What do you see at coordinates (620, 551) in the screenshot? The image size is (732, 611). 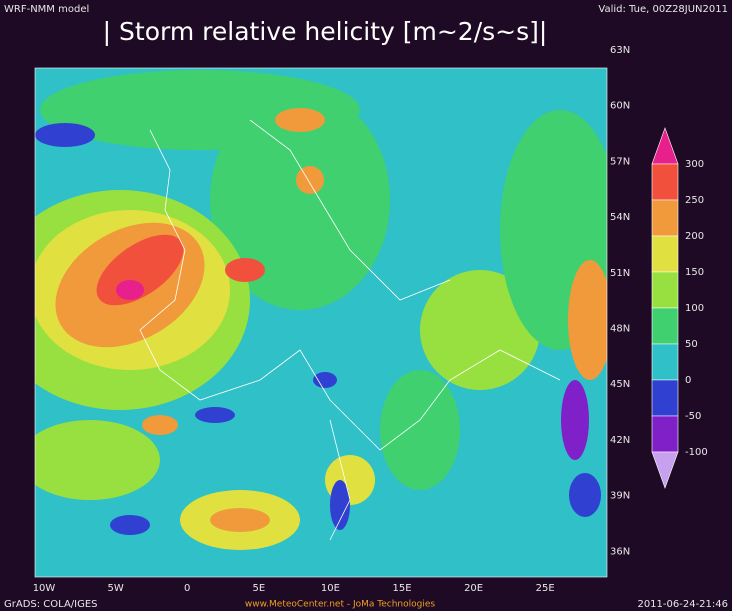 I see `lat-label: 36N` at bounding box center [620, 551].